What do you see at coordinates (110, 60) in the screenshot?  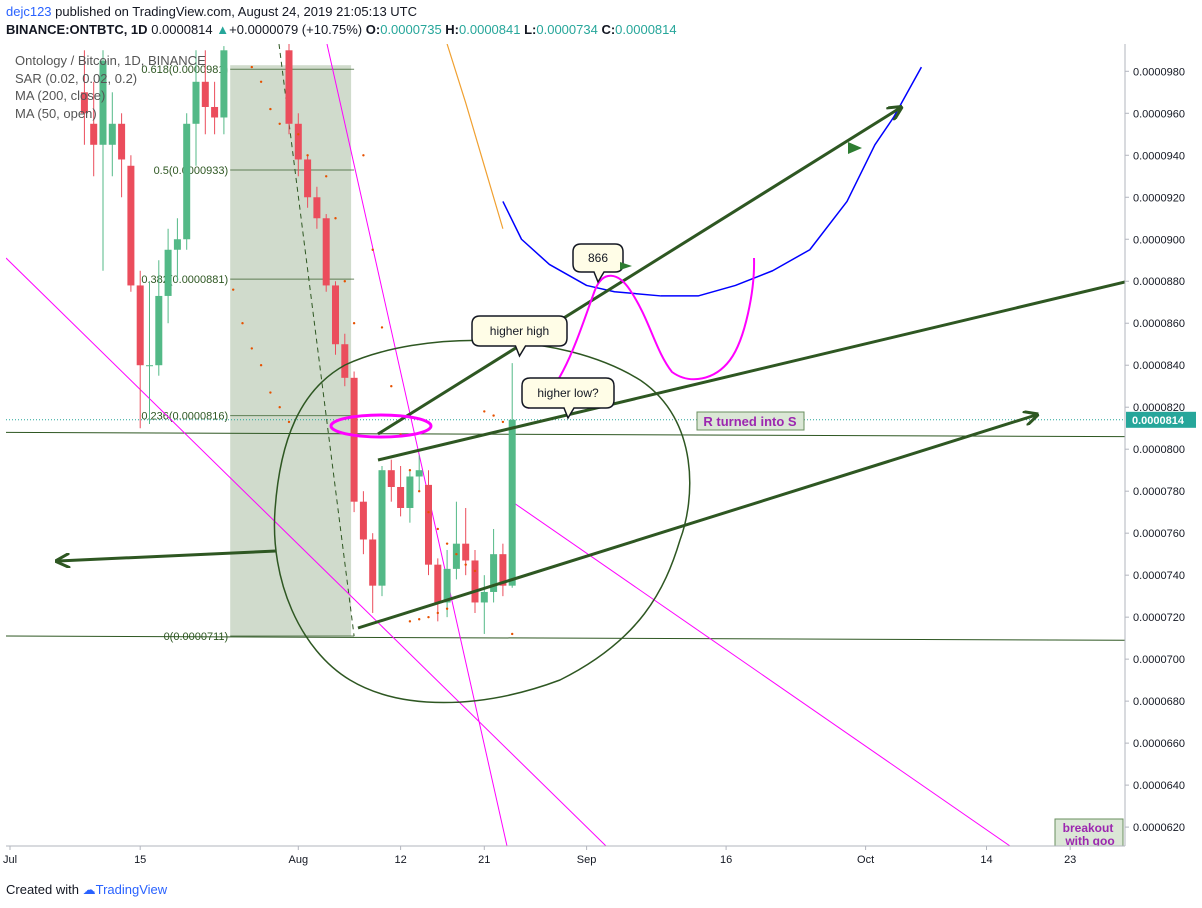 I see `legend-title: Ontology / Bitcoin, 1D, BINANCE` at bounding box center [110, 60].